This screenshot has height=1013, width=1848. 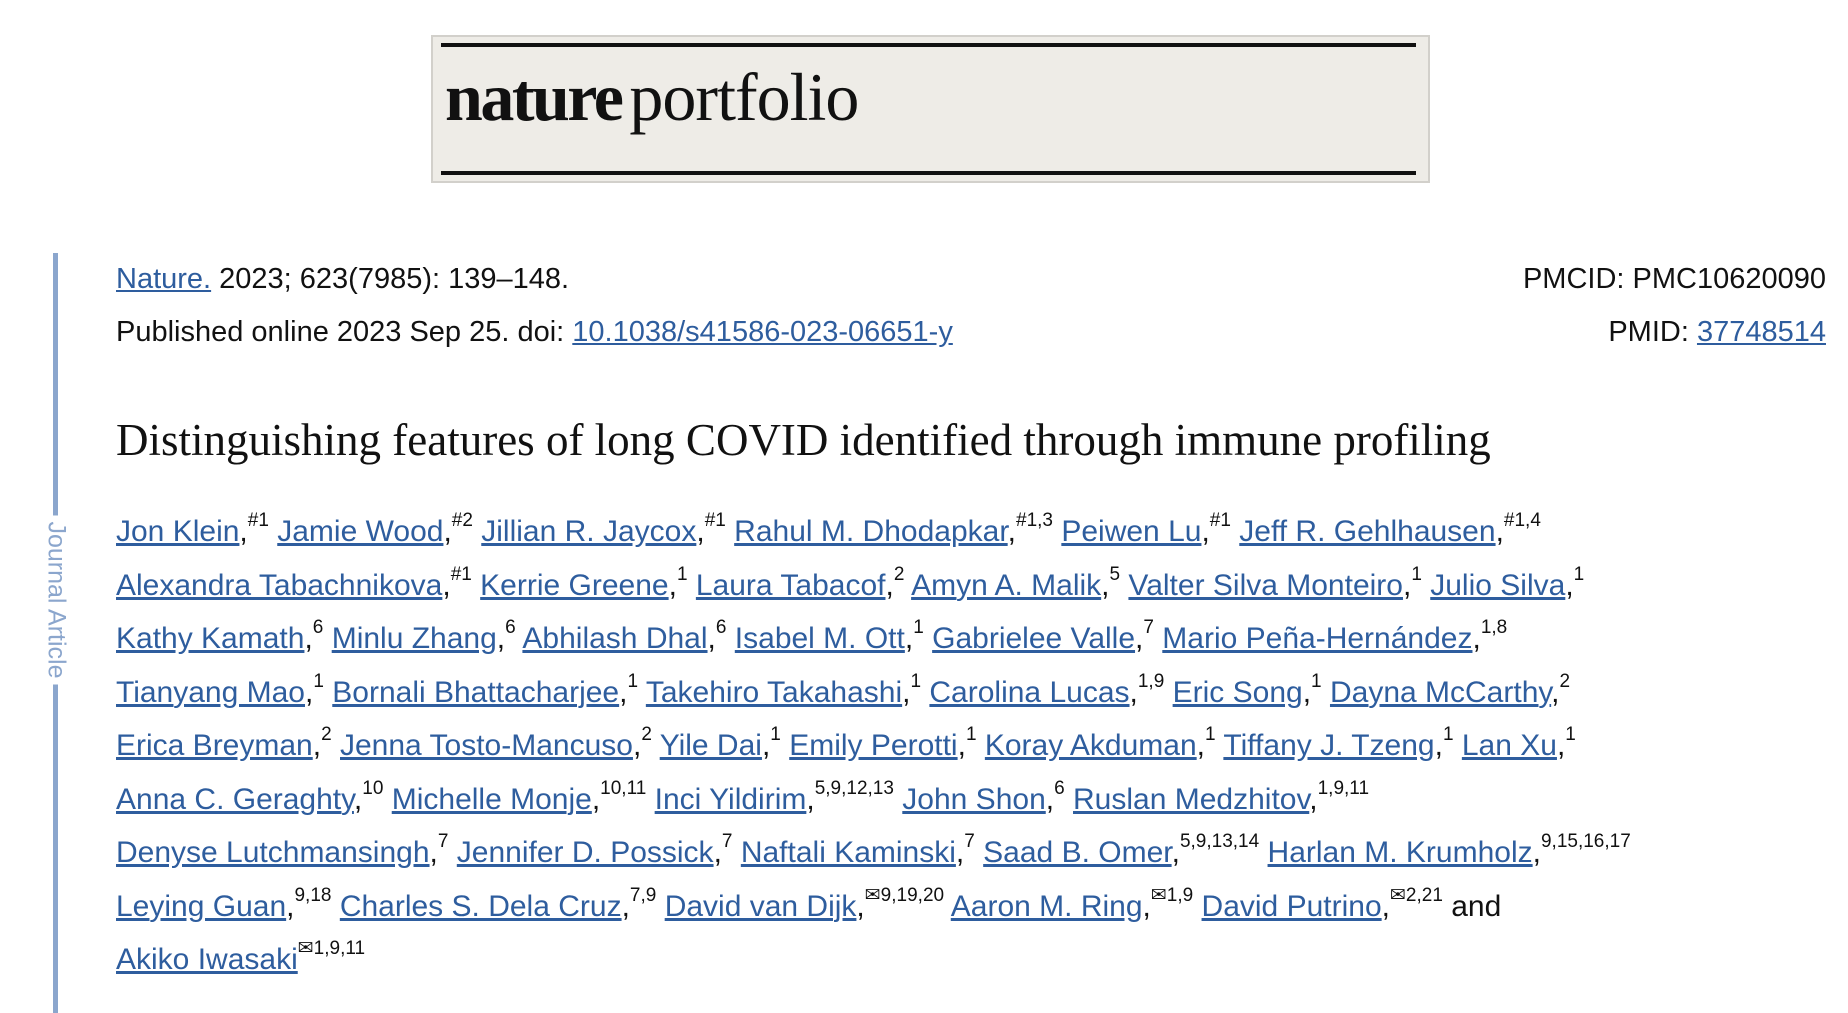 What do you see at coordinates (360, 531) in the screenshot?
I see `author-link: Jamie Wood` at bounding box center [360, 531].